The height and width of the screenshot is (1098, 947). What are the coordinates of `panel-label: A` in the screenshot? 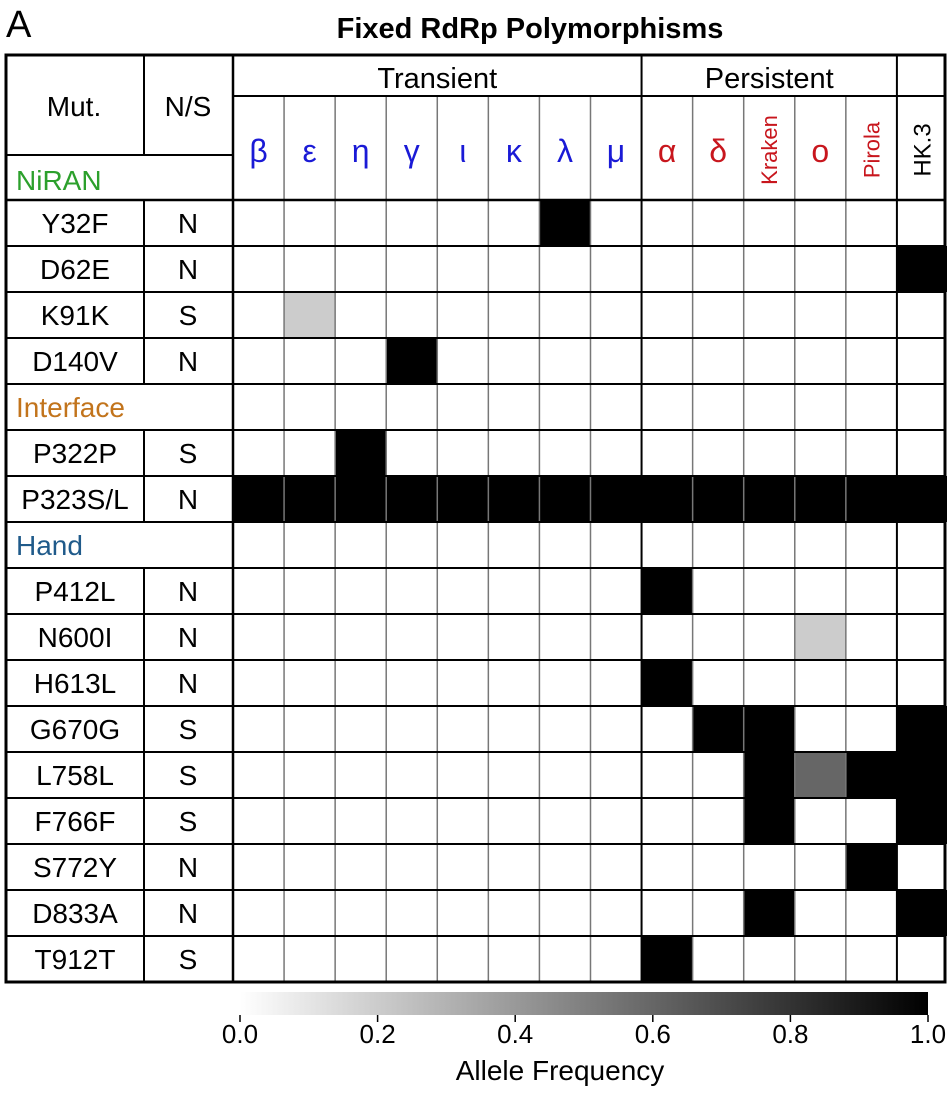 It's located at (19, 25).